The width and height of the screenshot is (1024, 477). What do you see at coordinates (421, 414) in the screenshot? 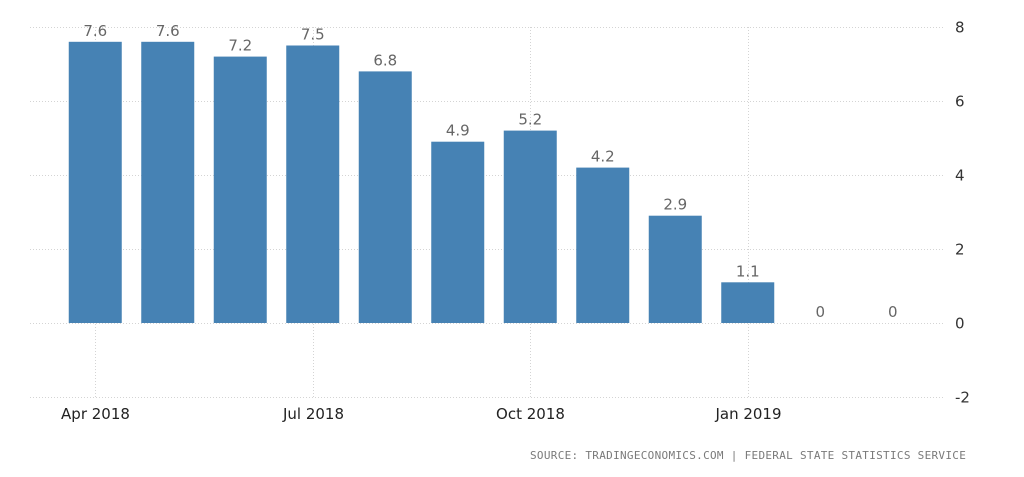
I see `x-axis-ticks: Apr 2018 Jul 2018 Oct 2018 Jan 2019` at bounding box center [421, 414].